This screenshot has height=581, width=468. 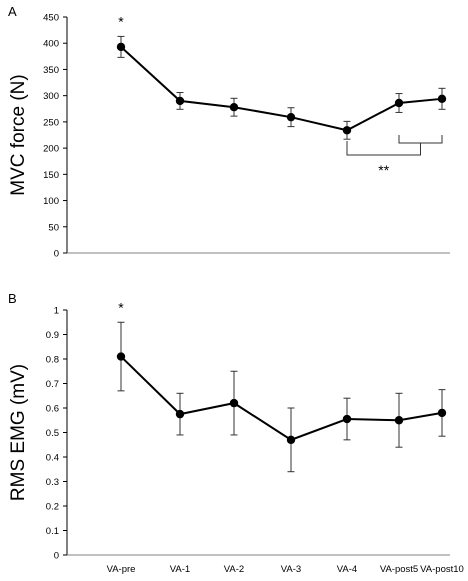 What do you see at coordinates (52, 409) in the screenshot?
I see `y-tick-label: 0.6` at bounding box center [52, 409].